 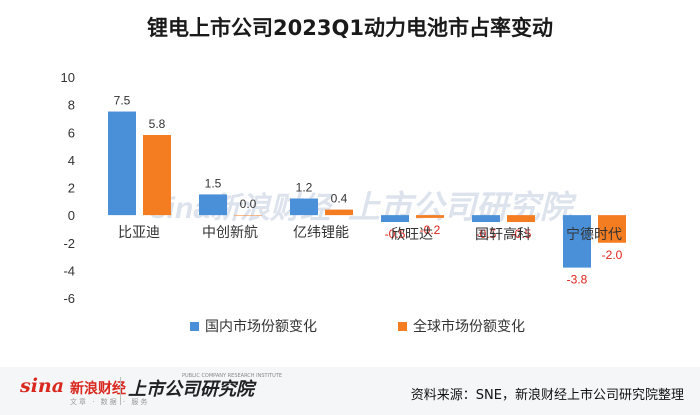 What do you see at coordinates (304, 188) in the screenshot?
I see `data-label: 1.2` at bounding box center [304, 188].